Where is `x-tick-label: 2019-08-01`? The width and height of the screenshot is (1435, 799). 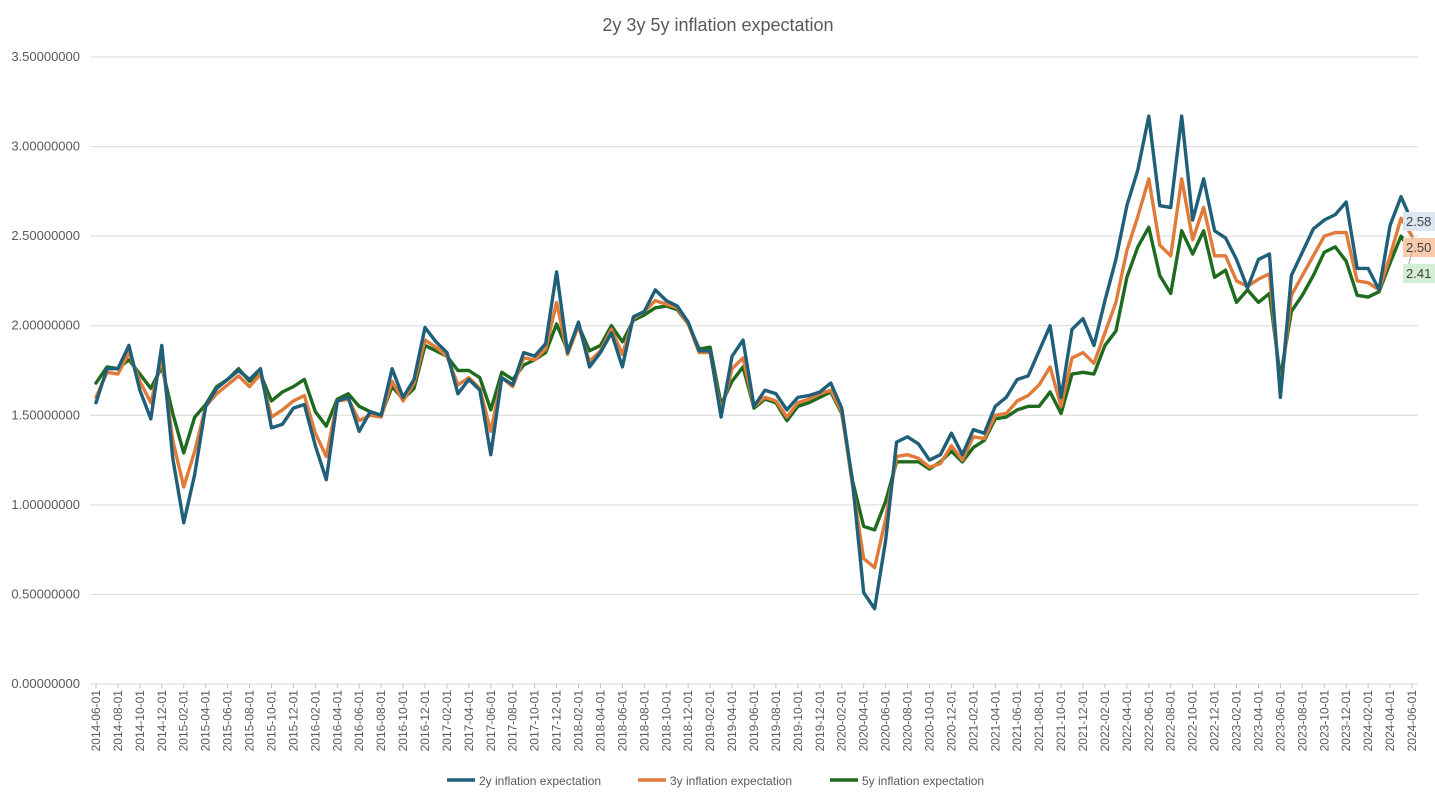
x-tick-label: 2019-08-01 is located at coordinates (776, 721).